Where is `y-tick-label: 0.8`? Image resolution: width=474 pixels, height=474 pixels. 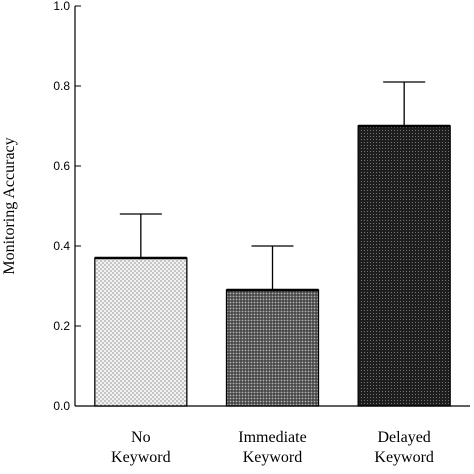 y-tick-label: 0.8 is located at coordinates (61, 86).